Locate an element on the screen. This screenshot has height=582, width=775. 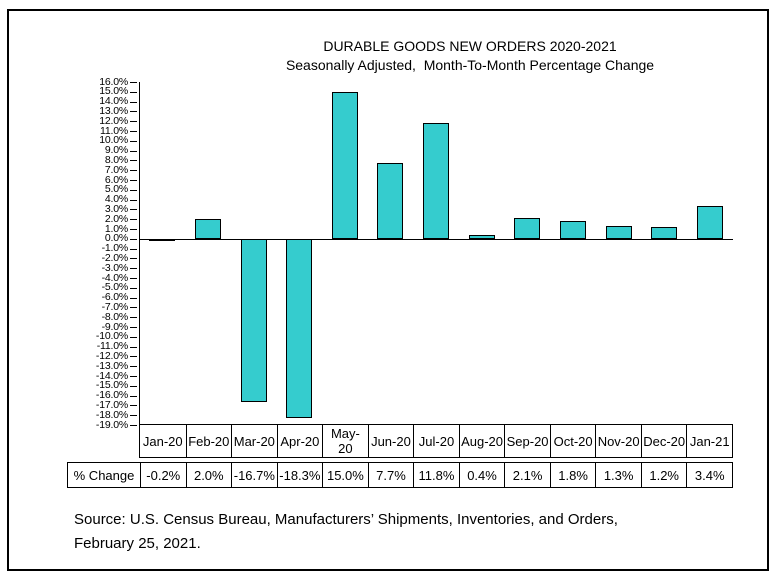
y-tick-label: -9.0% is located at coordinates (115, 326).